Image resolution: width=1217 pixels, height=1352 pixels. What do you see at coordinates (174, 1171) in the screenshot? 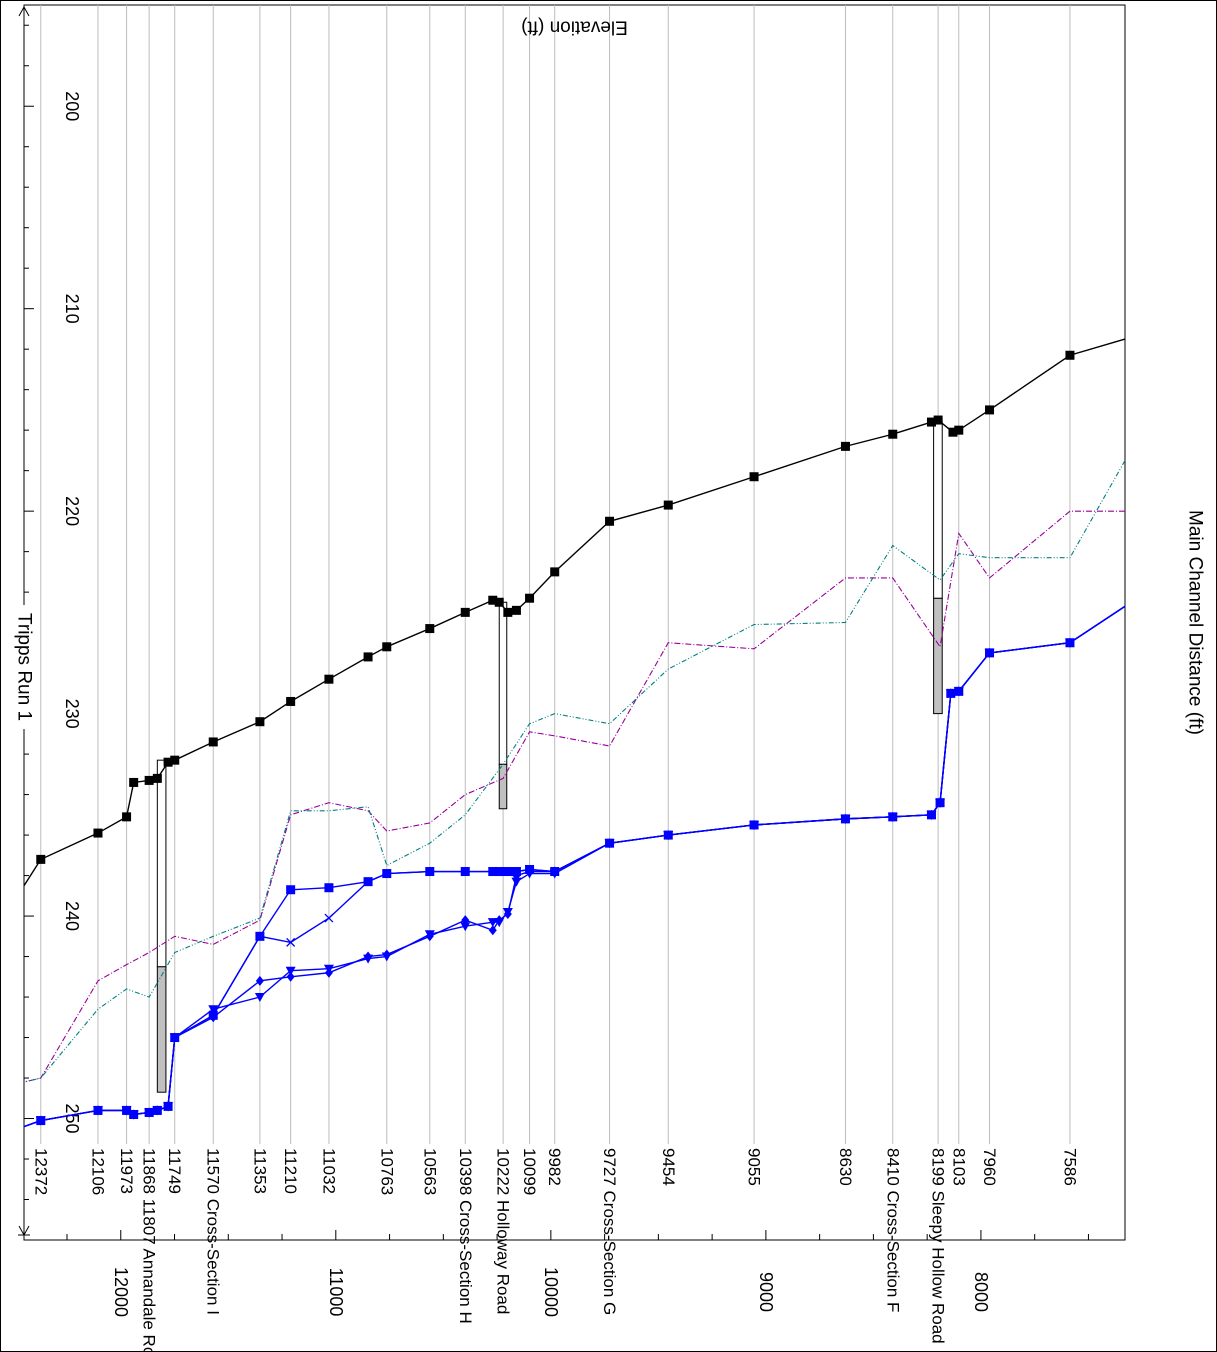
I see `station-label: 11749` at bounding box center [174, 1171].